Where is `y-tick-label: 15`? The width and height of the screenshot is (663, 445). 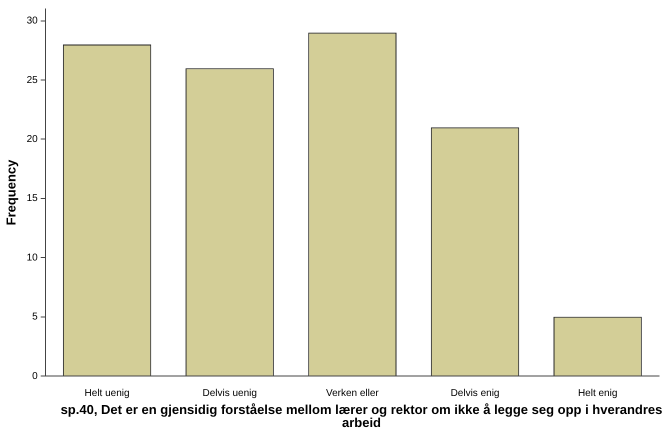 y-tick-label: 15 is located at coordinates (32, 198).